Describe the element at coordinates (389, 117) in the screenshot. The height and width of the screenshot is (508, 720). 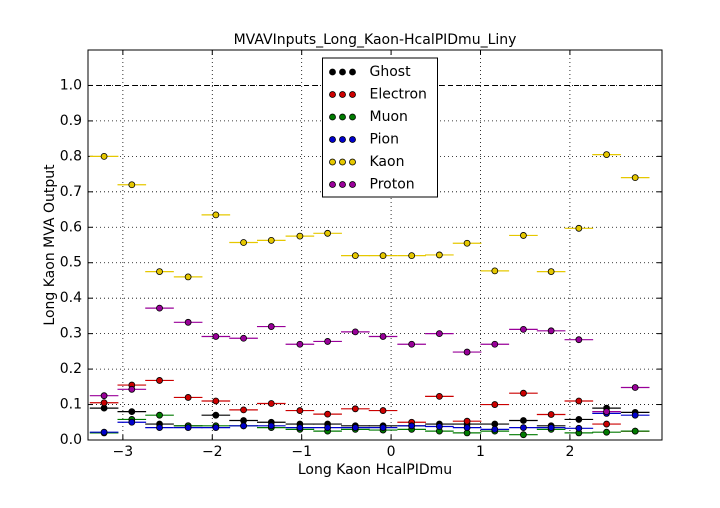
I see `legend-label: Muon` at that location.